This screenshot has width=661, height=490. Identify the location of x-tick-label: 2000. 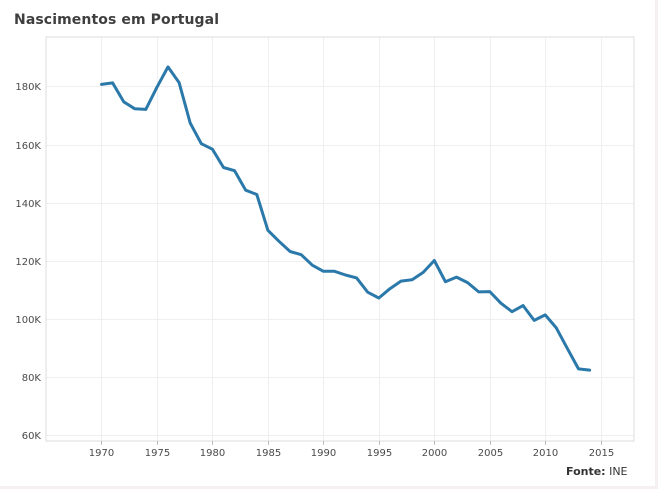
(434, 453).